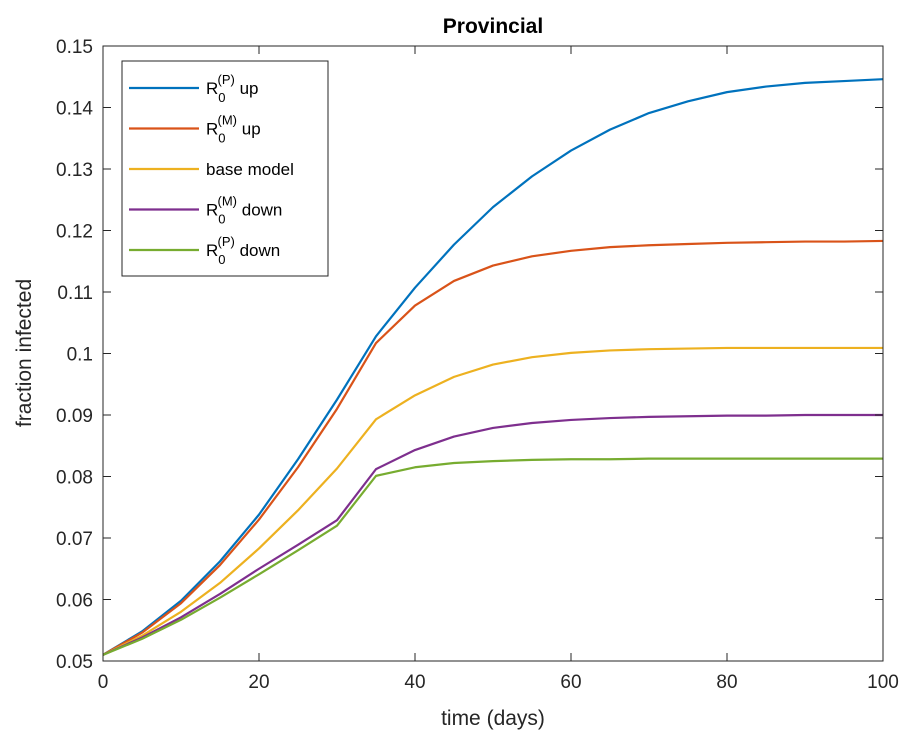 The image size is (906, 732). Describe the element at coordinates (726, 682) in the screenshot. I see `x-tick-label: 80` at that location.